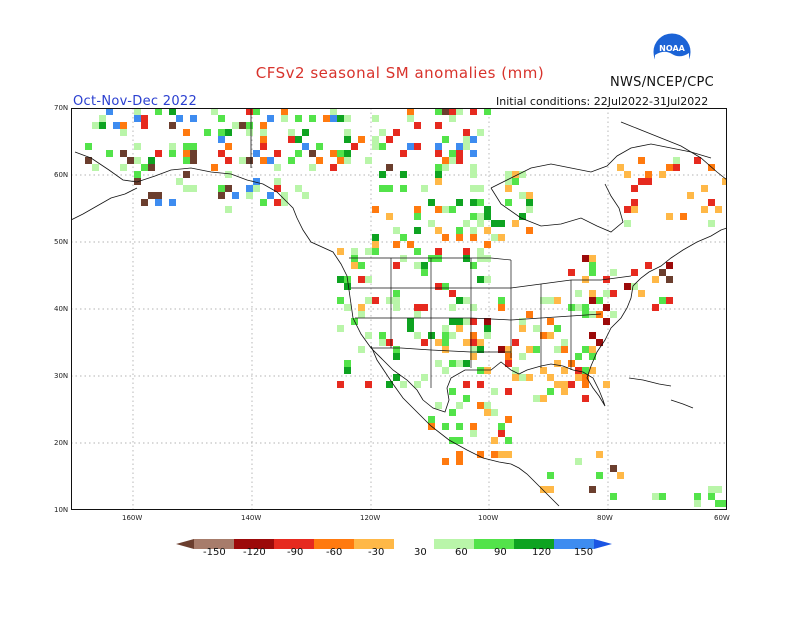 This screenshot has height=618, width=800. I want to click on lat-label: 70N, so click(61, 108).